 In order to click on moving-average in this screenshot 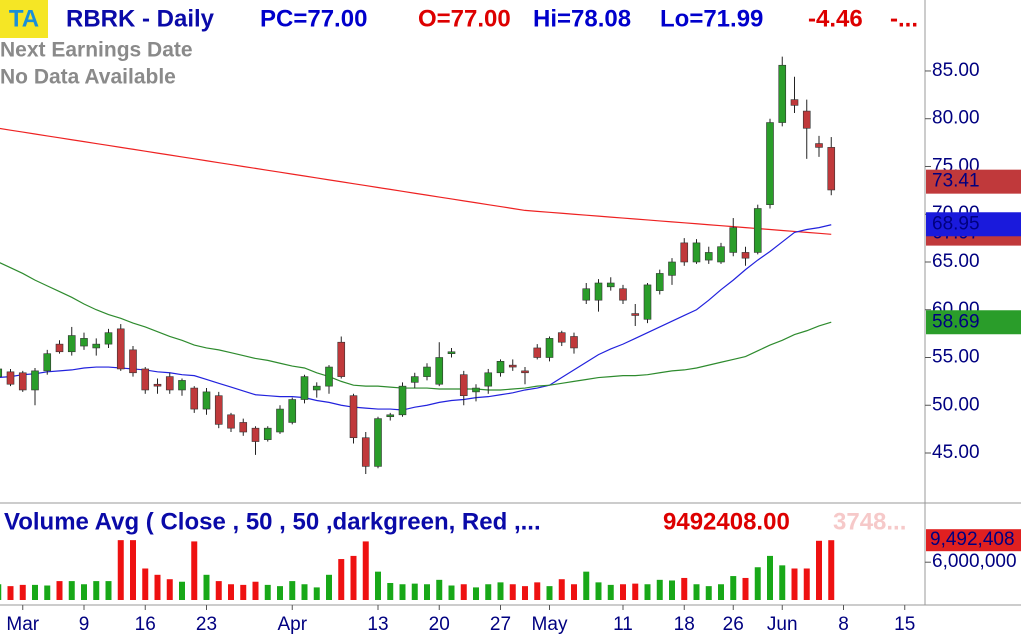, I will do `click(416, 181)`.